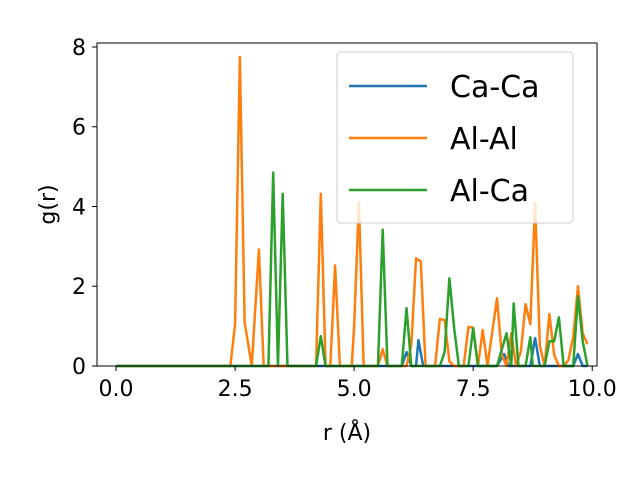 Image resolution: width=640 pixels, height=480 pixels. I want to click on legend-label: Al-Ca, so click(489, 191).